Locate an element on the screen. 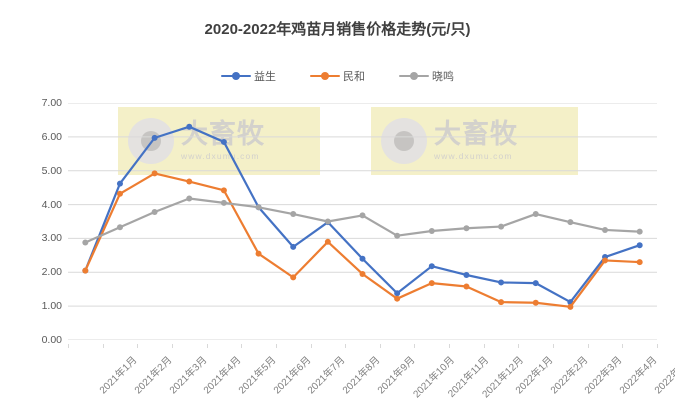 Image resolution: width=675 pixels, height=415 pixels. series-line is located at coordinates (362, 220).